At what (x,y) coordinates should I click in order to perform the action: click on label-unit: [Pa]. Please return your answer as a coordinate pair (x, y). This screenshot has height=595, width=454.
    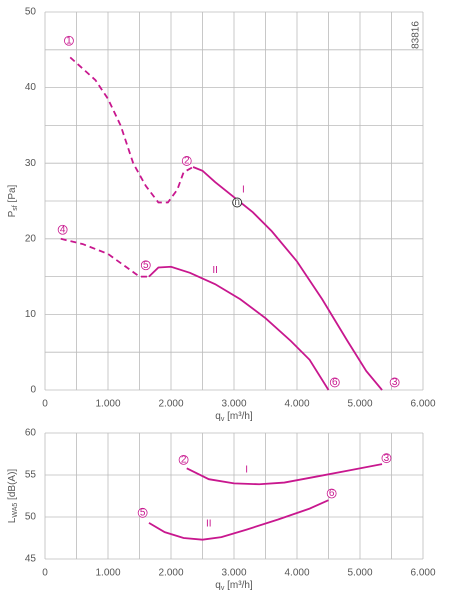
    Looking at the image, I should click on (12, 194).